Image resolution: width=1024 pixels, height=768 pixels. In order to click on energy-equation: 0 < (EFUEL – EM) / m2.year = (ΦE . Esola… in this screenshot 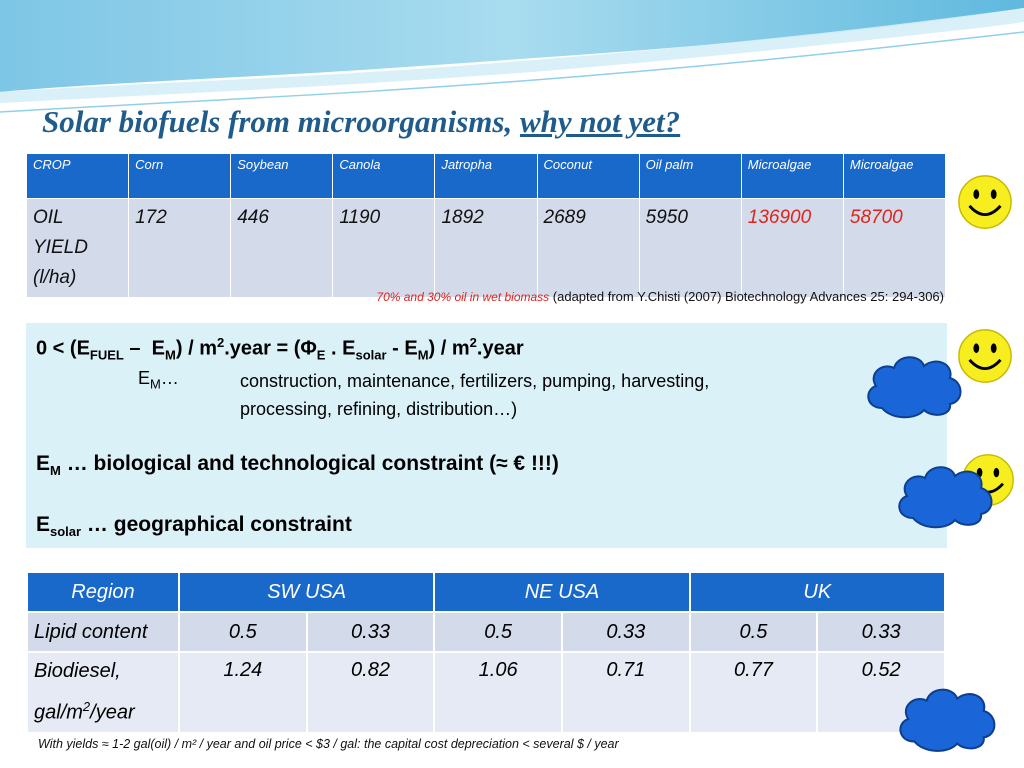, I will do `click(280, 349)`.